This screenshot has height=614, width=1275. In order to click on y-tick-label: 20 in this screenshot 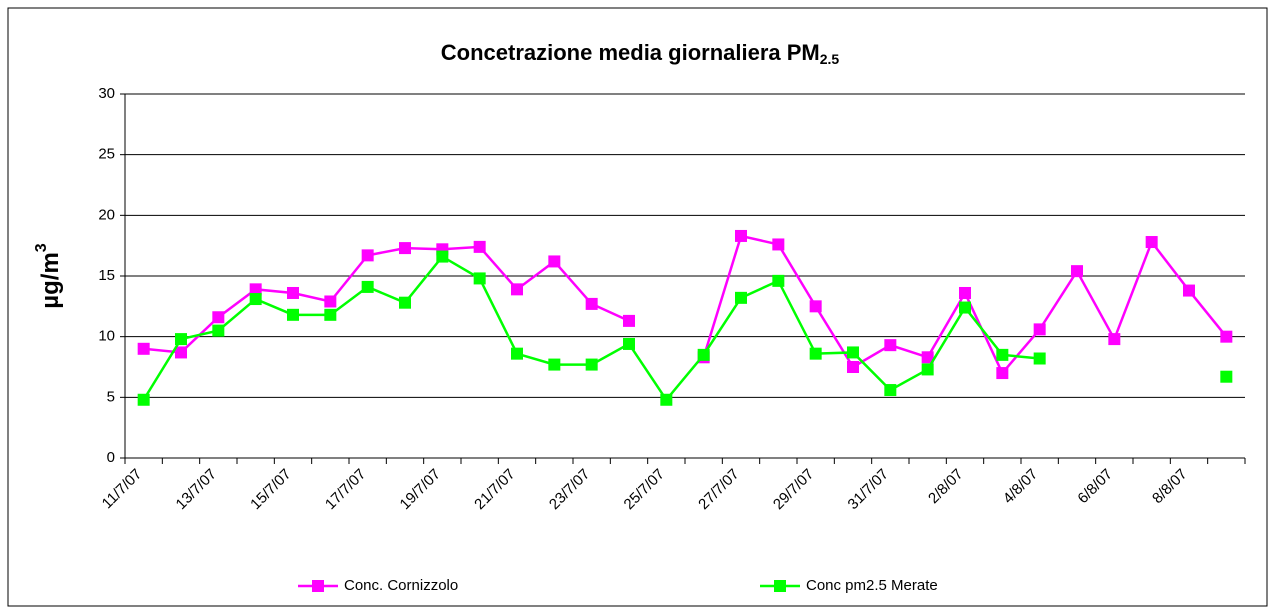, I will do `click(106, 214)`.